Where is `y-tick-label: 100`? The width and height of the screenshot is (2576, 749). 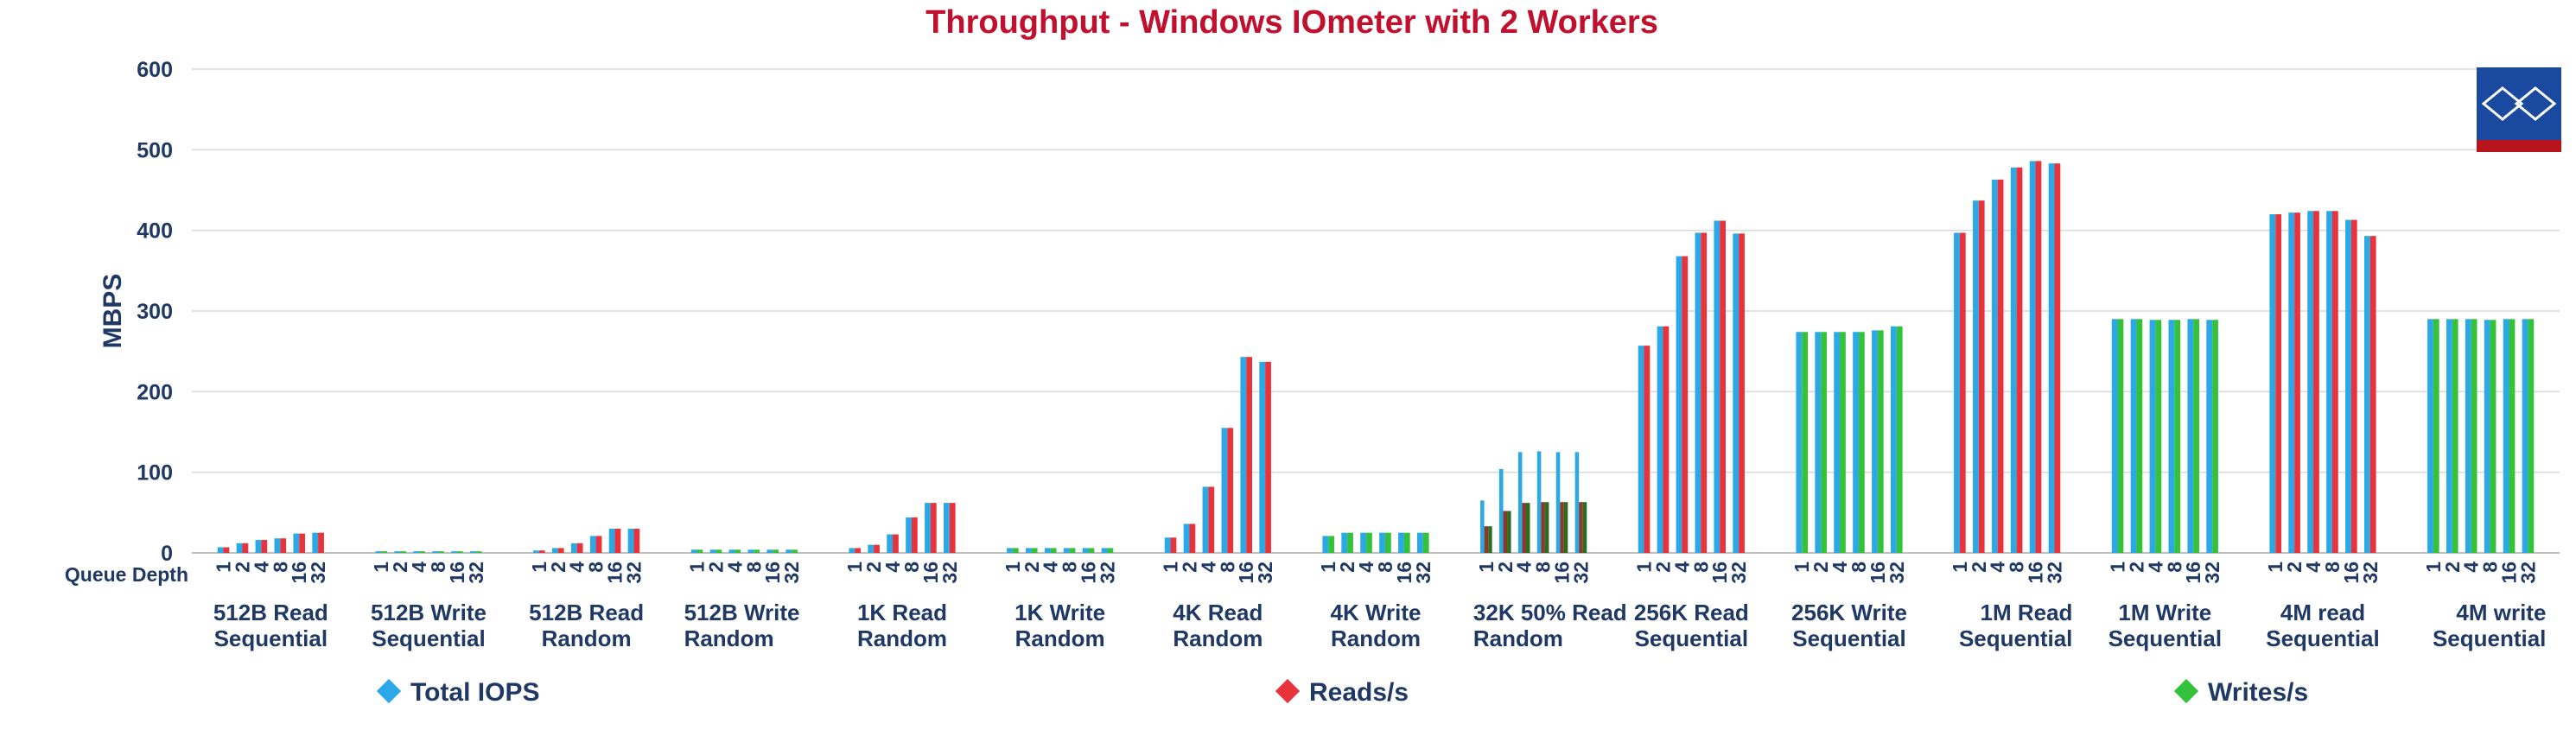 y-tick-label: 100 is located at coordinates (155, 473).